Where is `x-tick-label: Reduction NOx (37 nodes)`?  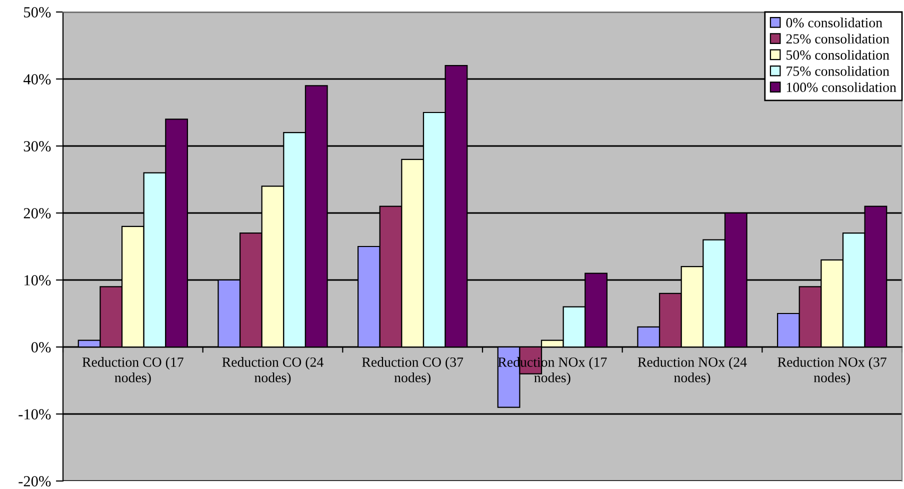
x-tick-label: Reduction NOx (37 nodes) is located at coordinates (832, 371).